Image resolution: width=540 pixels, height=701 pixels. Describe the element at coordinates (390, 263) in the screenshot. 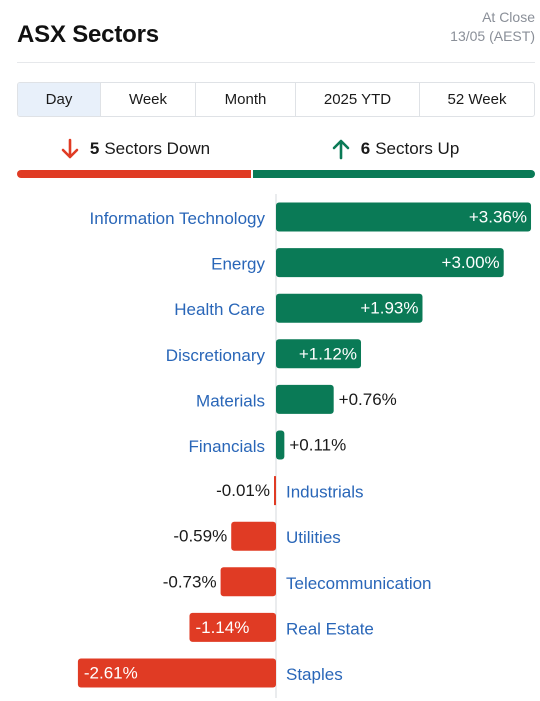

I see `bar-energy` at that location.